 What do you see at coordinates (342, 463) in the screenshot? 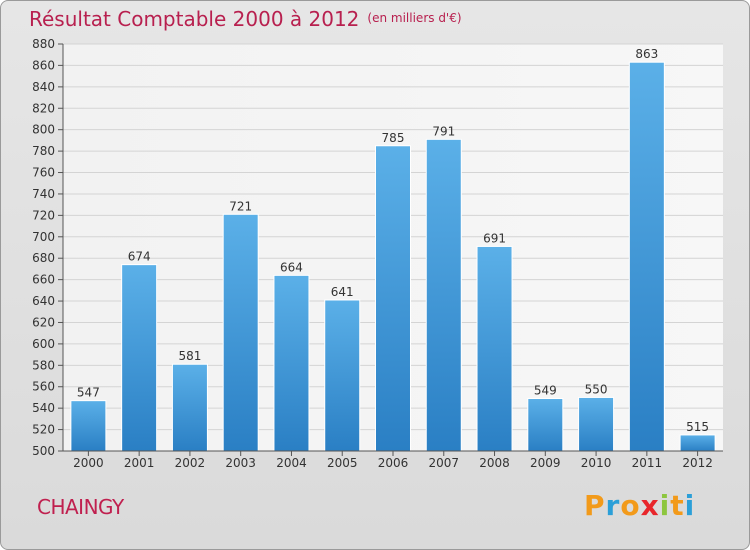
I see `x-tick-label: 2005` at bounding box center [342, 463].